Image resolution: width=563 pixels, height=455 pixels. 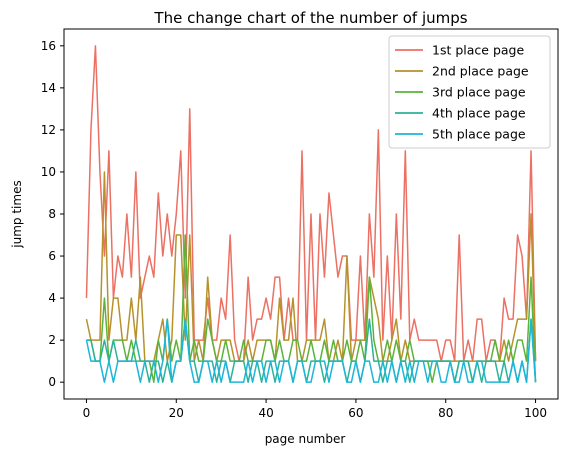 I want to click on legend-label-2: 2nd place page, so click(x=480, y=71).